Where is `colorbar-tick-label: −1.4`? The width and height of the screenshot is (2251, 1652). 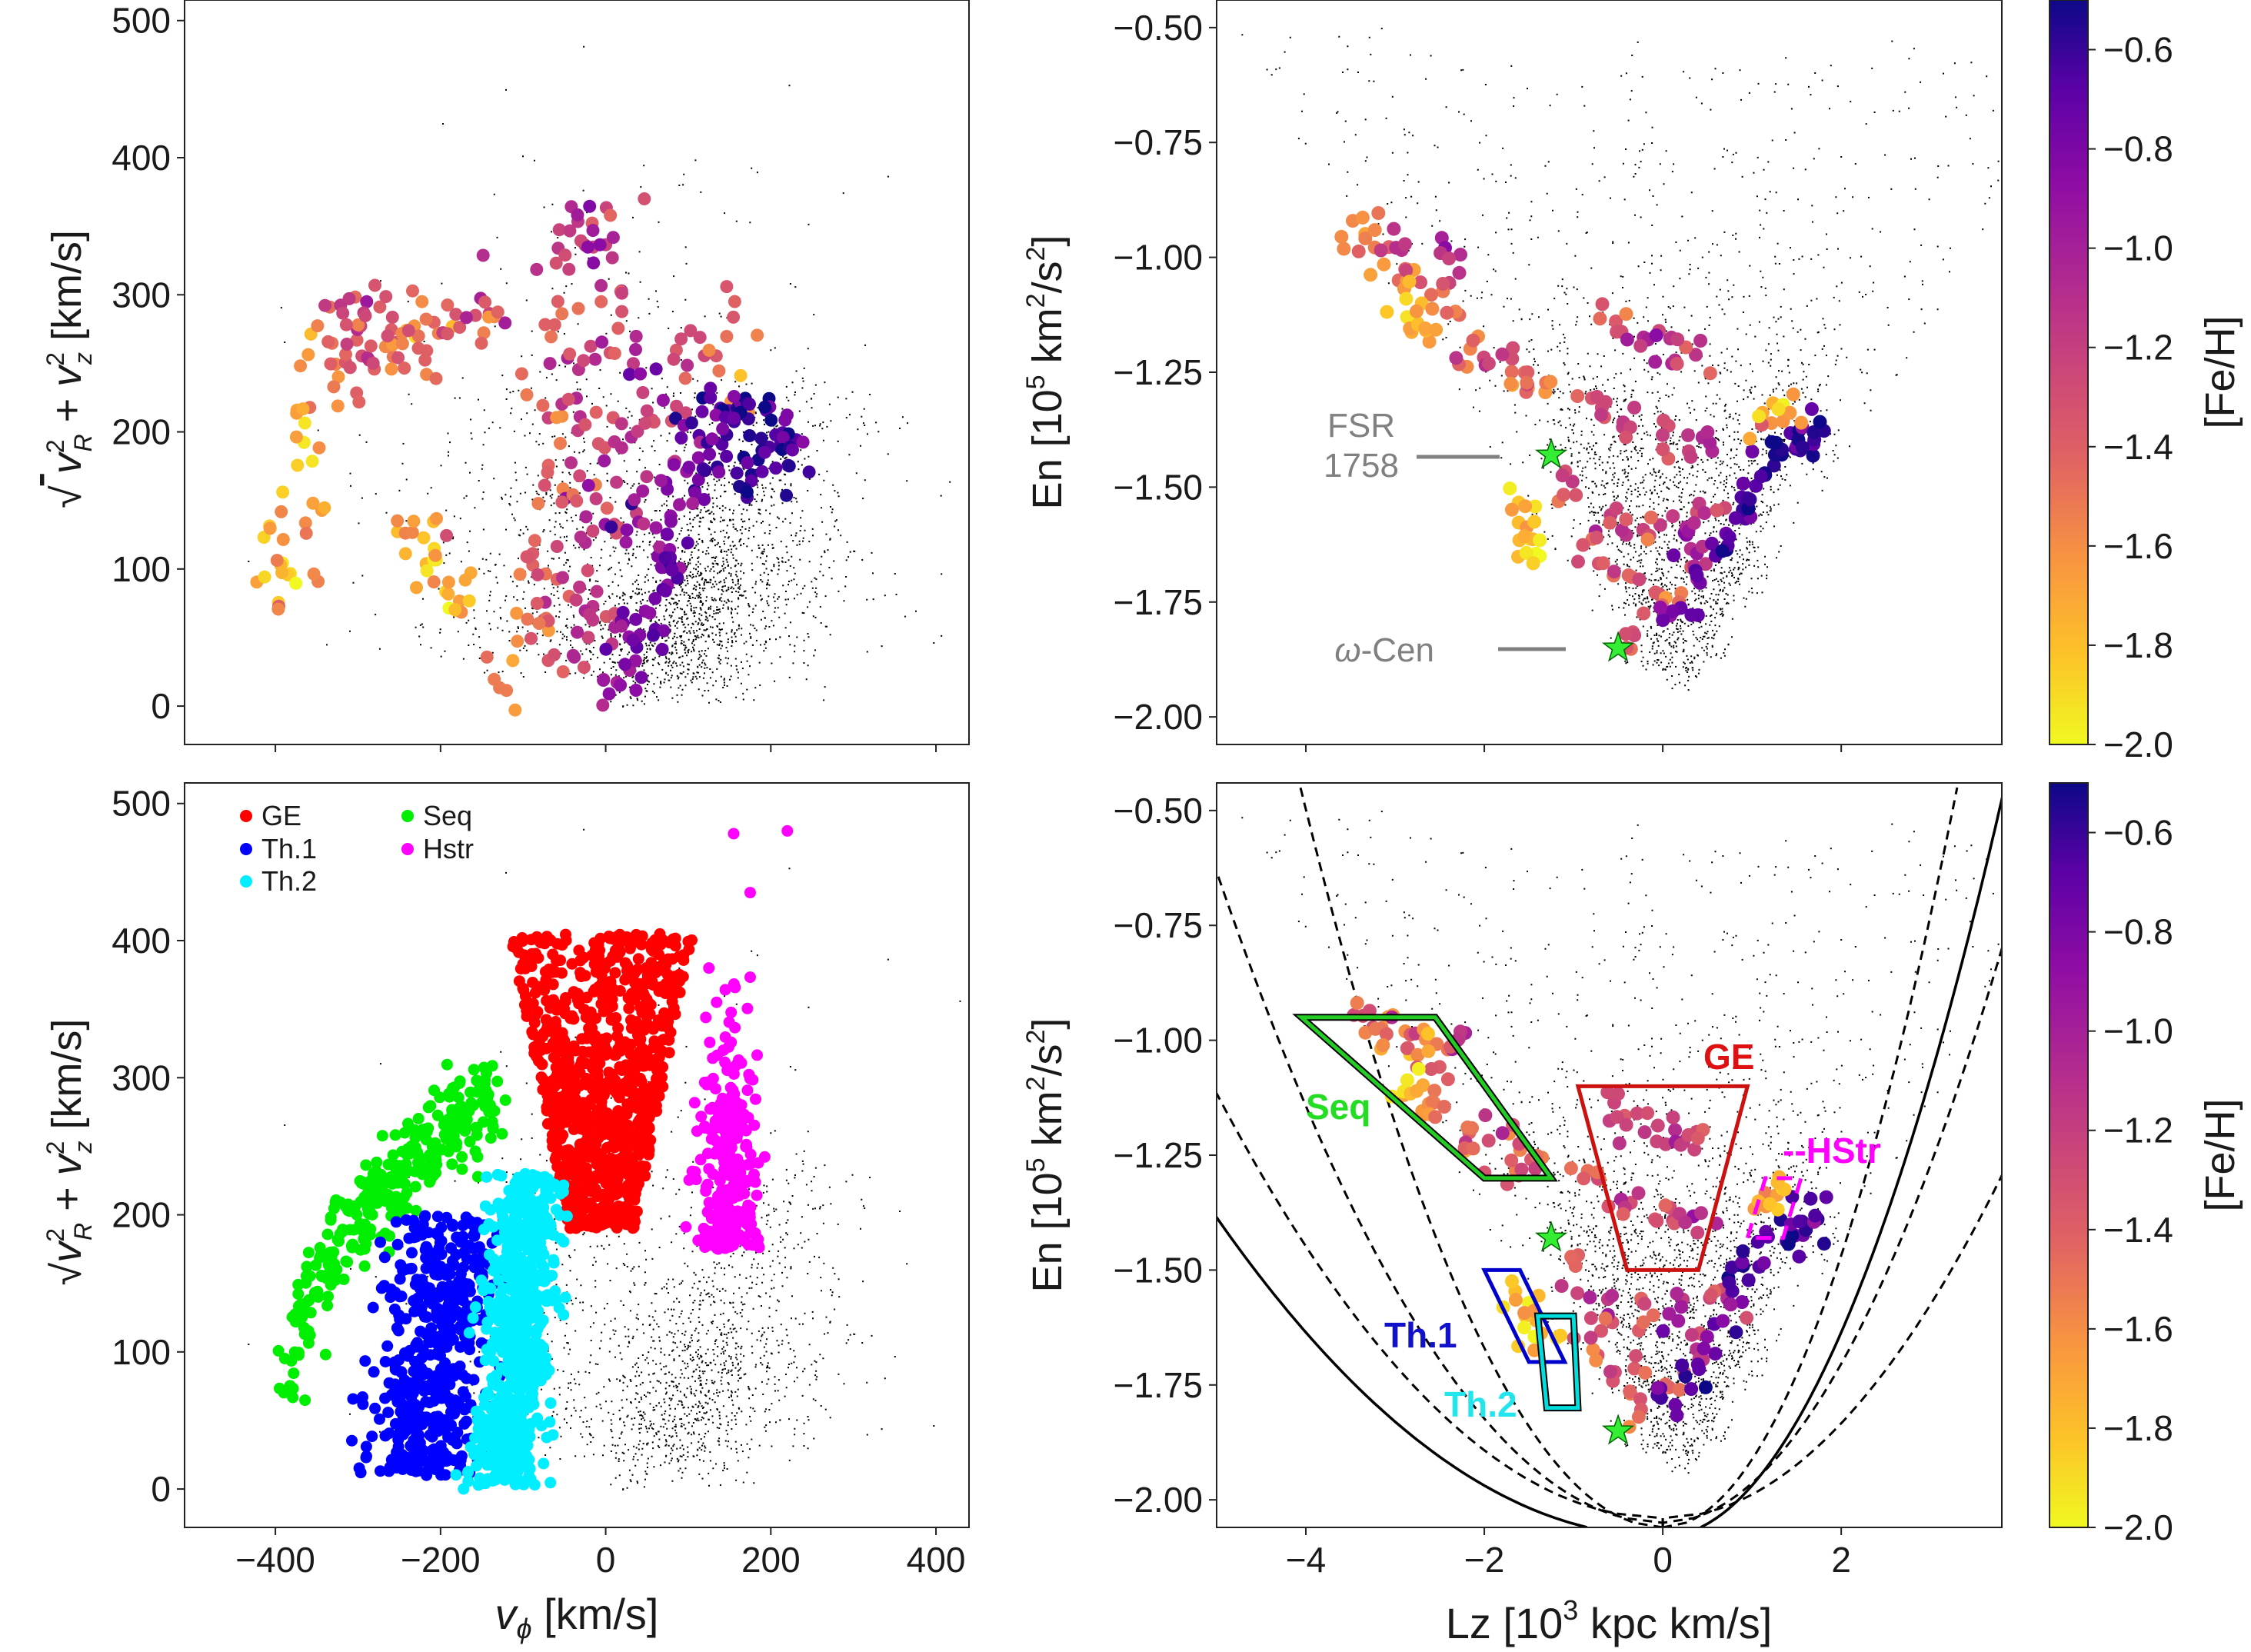
colorbar-tick-label: −1.4 is located at coordinates (2138, 1230).